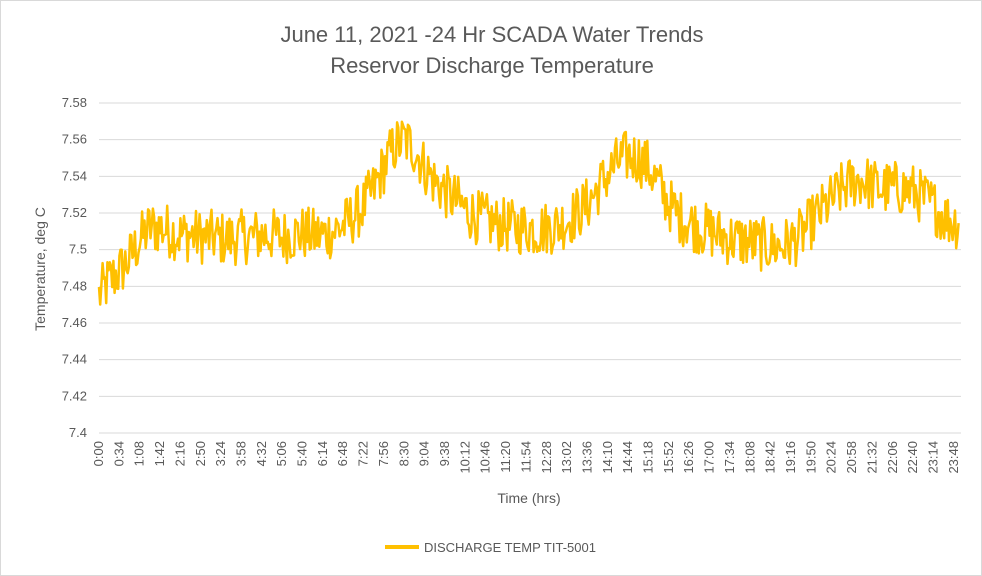 Image resolution: width=982 pixels, height=576 pixels. What do you see at coordinates (485, 457) in the screenshot?
I see `x-tick-label: 10:46` at bounding box center [485, 457].